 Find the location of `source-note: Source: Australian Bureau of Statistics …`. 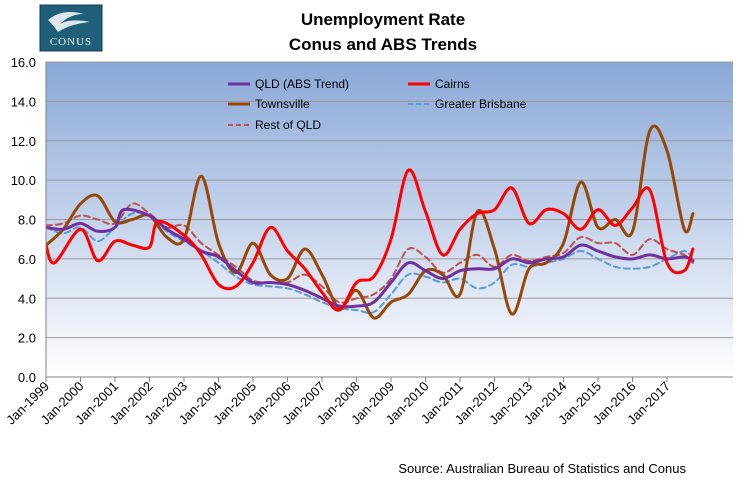

source-note: Source: Australian Bureau of Statistics … is located at coordinates (542, 468).